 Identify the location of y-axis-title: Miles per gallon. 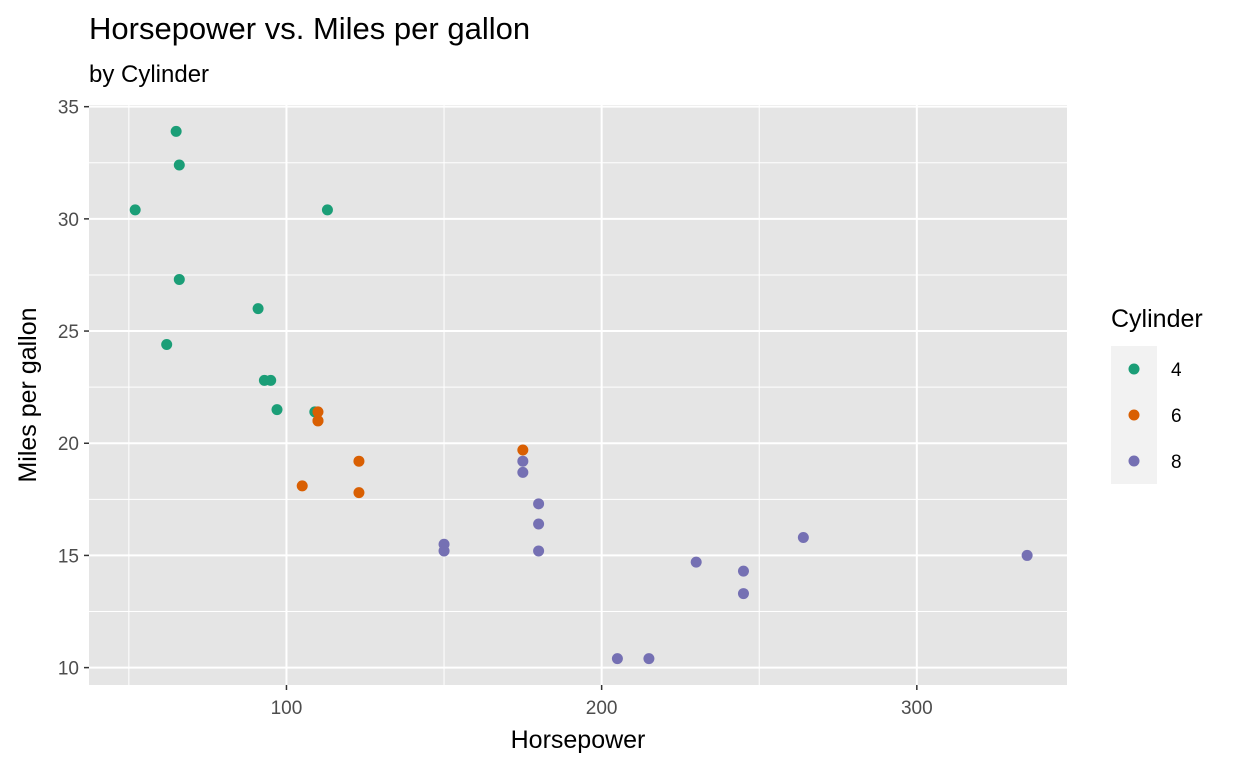
(28, 394).